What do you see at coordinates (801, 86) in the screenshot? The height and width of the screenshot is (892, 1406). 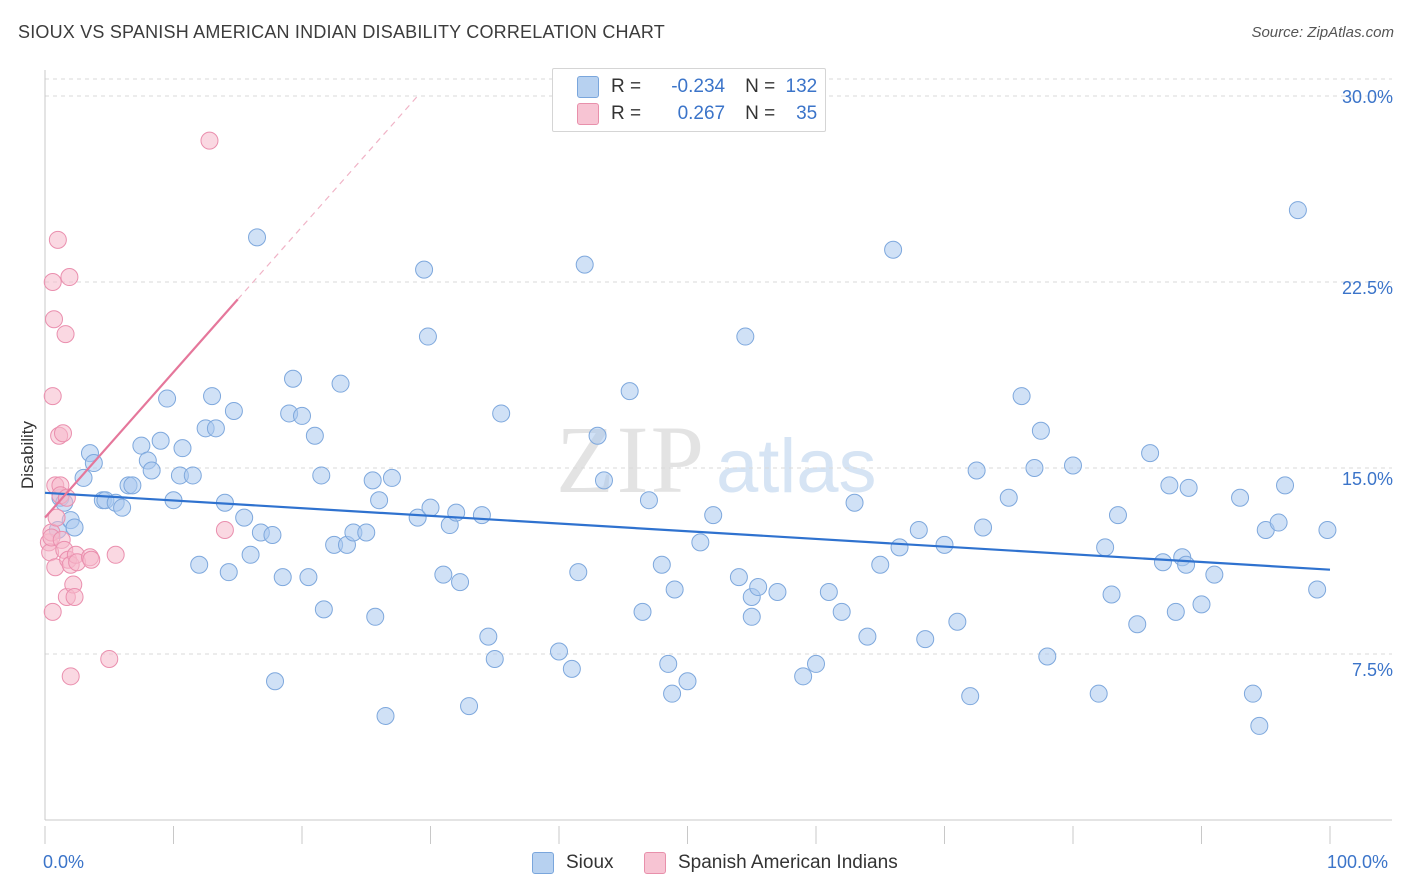 I see `n-value: 132` at bounding box center [801, 86].